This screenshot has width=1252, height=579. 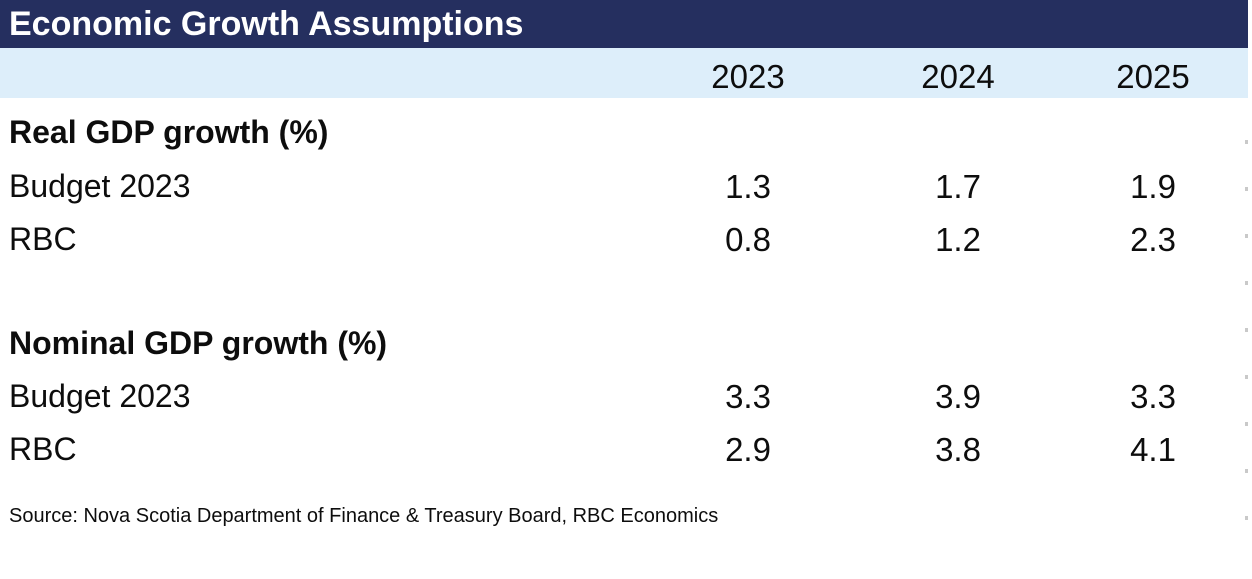 What do you see at coordinates (748, 449) in the screenshot?
I see `value-cell: 2.9` at bounding box center [748, 449].